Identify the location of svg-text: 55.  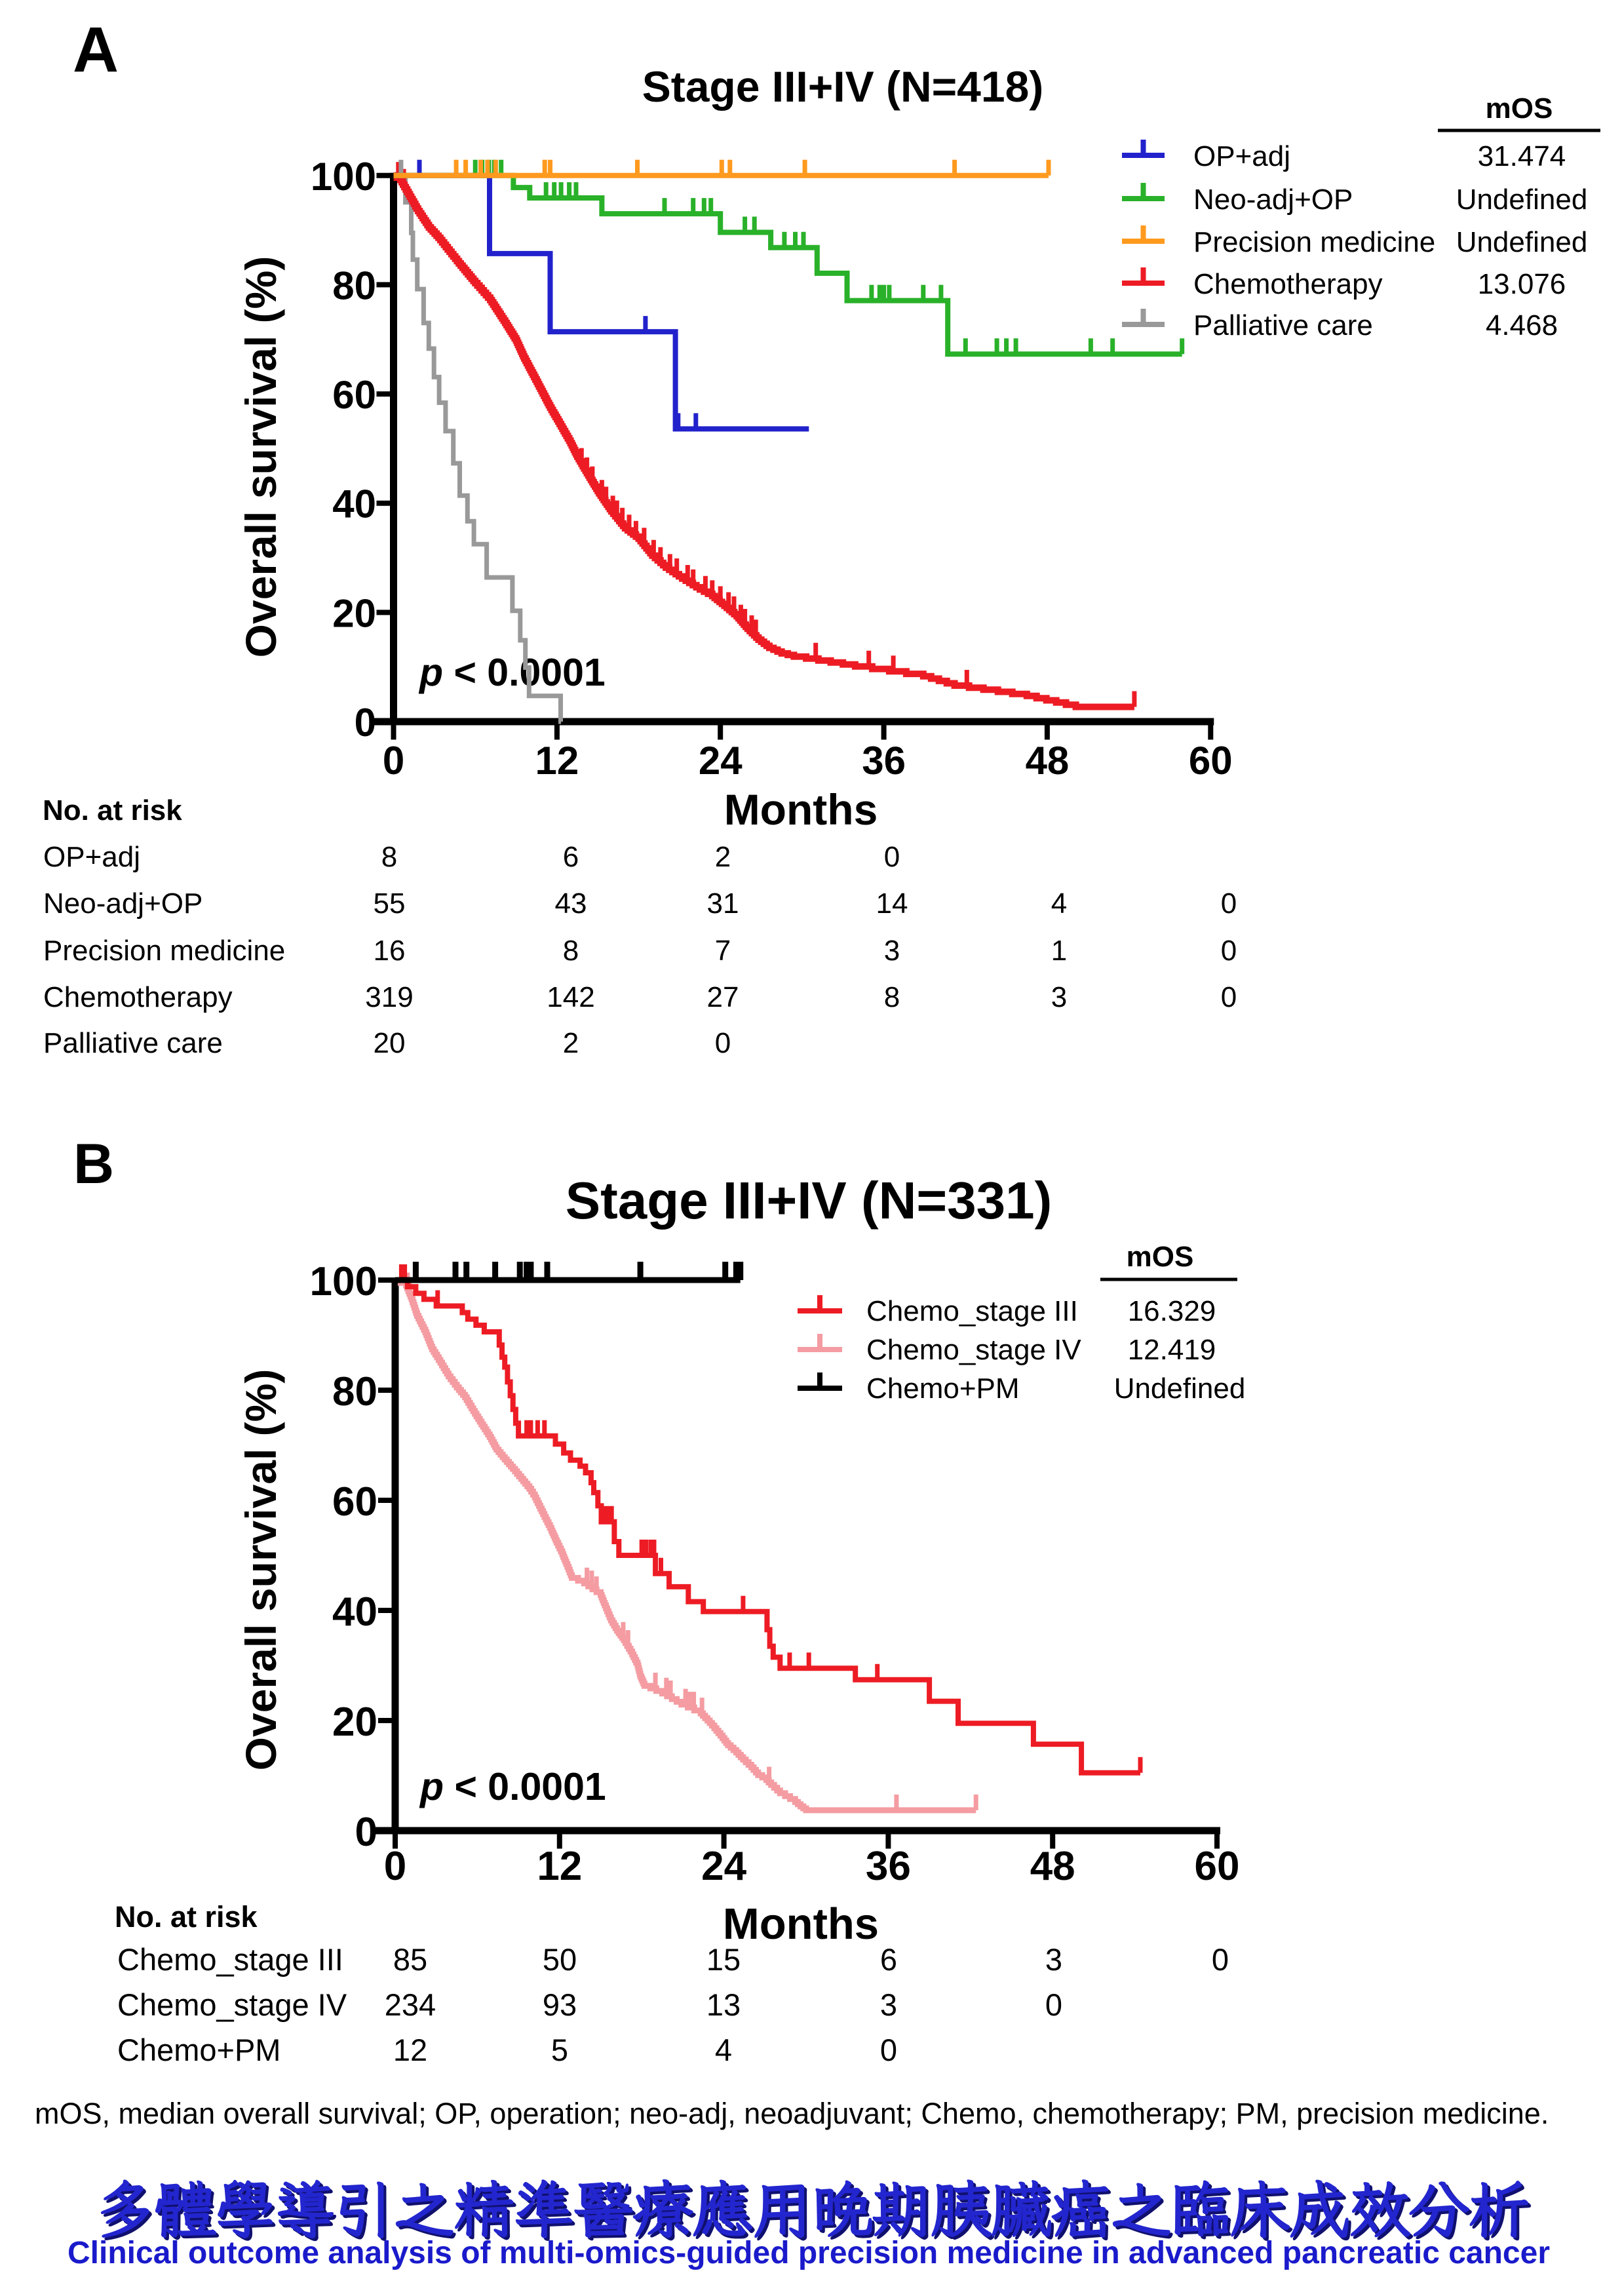
(390, 903).